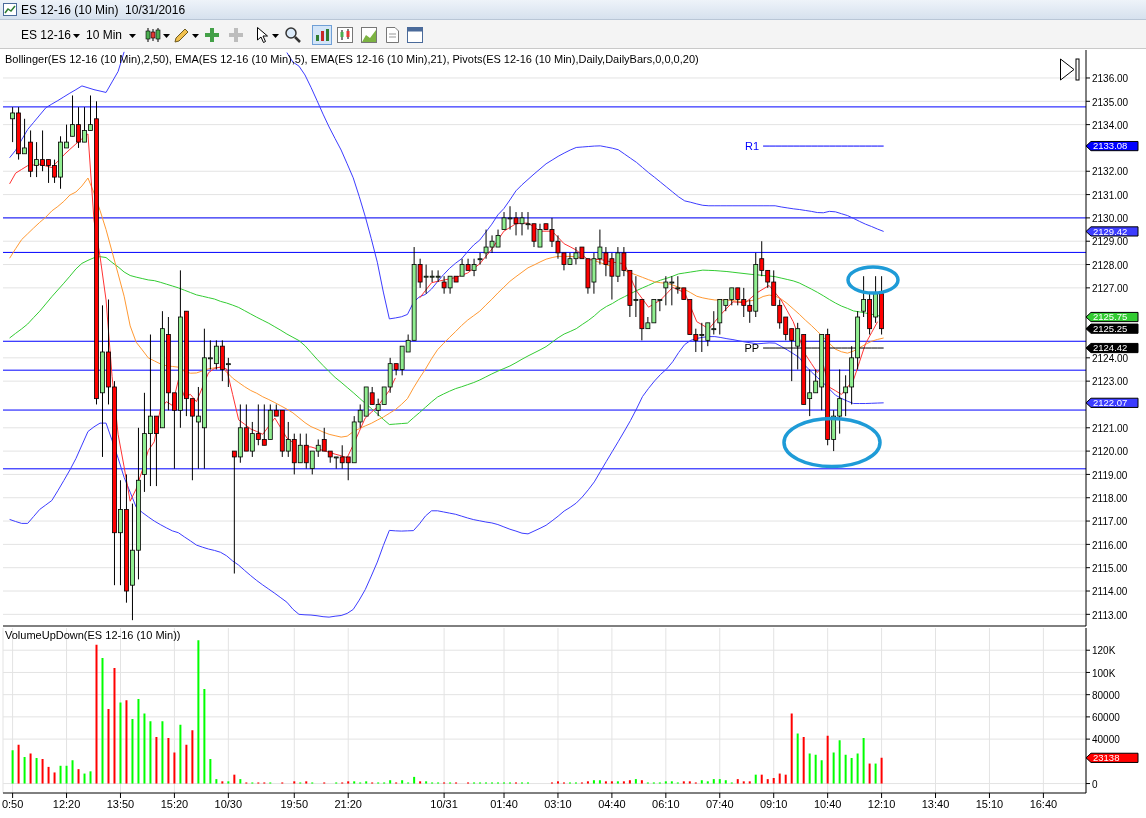 This screenshot has height=818, width=1146. Describe the element at coordinates (558, 803) in the screenshot. I see `x-tick-label: 03:10` at that location.